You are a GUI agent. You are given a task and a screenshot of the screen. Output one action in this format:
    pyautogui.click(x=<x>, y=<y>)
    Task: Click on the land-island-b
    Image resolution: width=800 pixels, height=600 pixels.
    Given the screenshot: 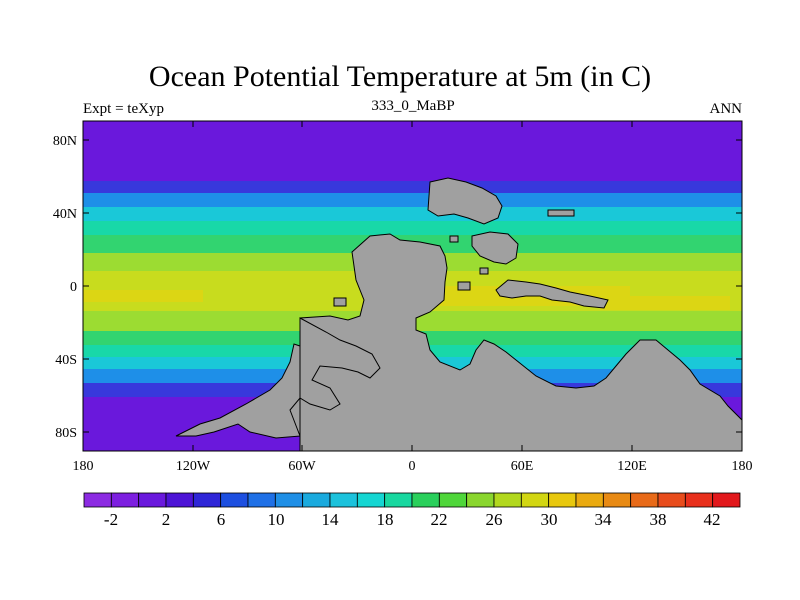 What is the action you would take?
    pyautogui.click(x=561, y=213)
    